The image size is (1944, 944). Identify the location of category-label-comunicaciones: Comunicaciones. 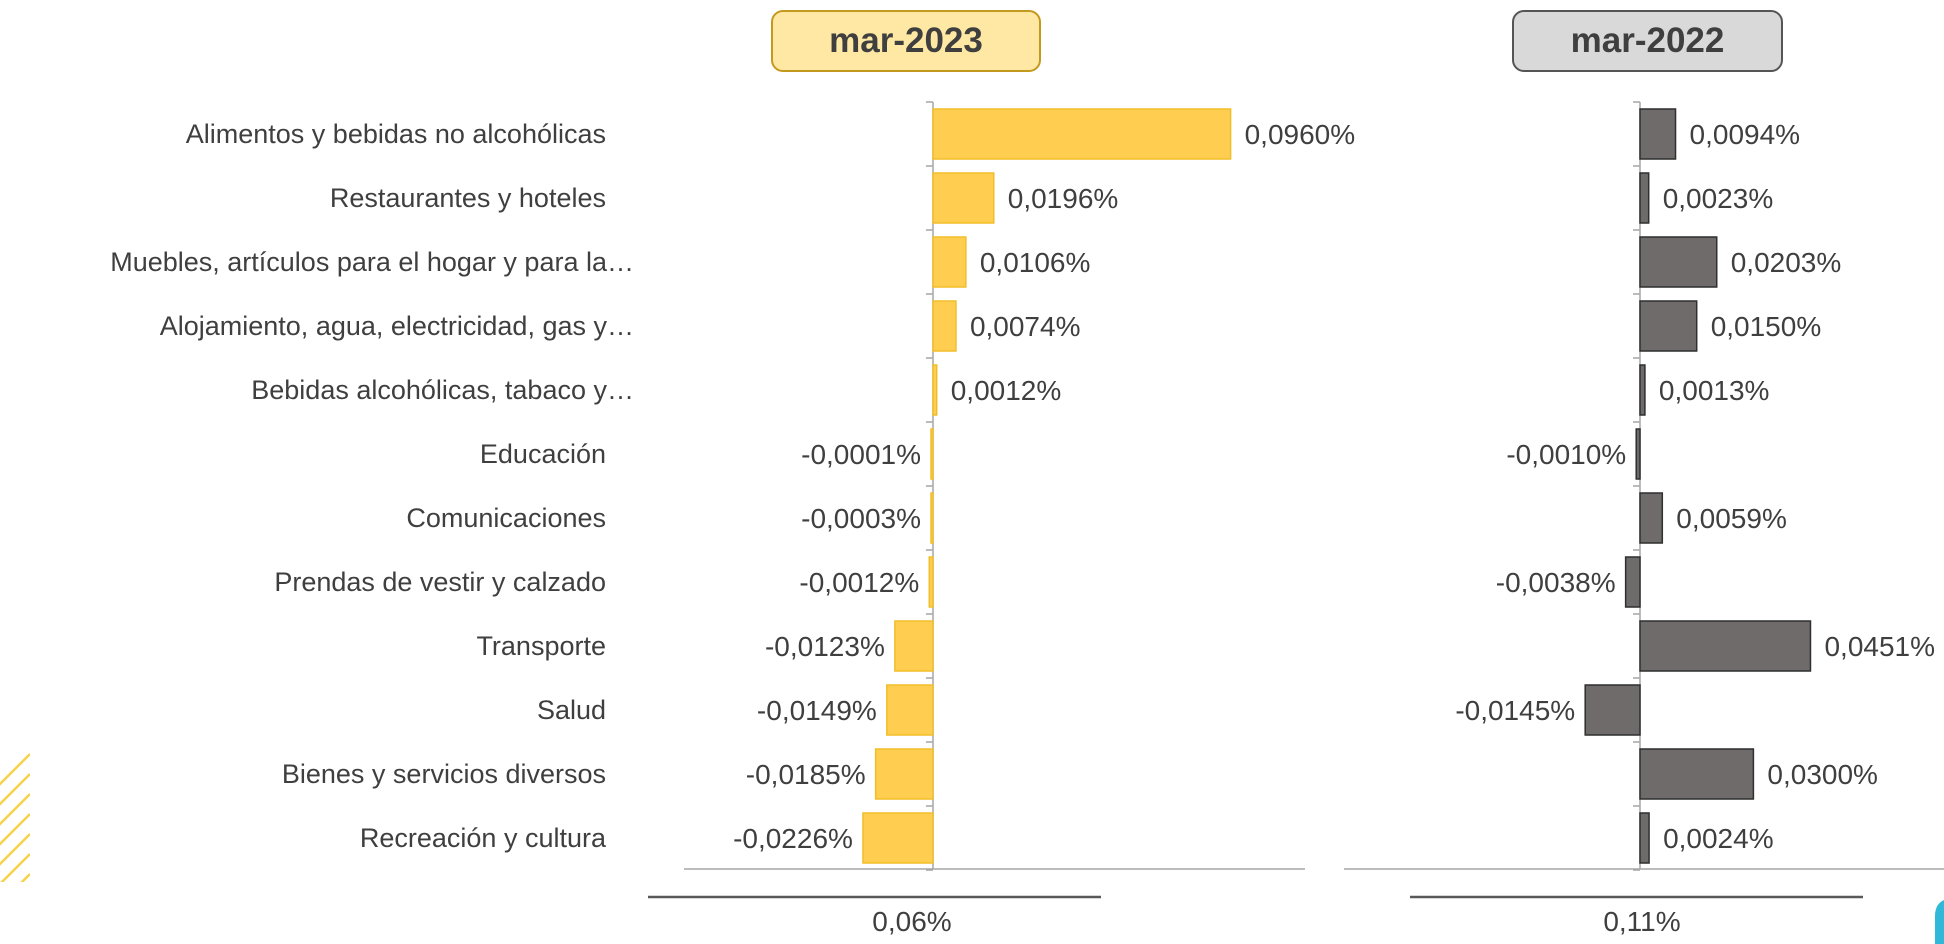
(506, 518).